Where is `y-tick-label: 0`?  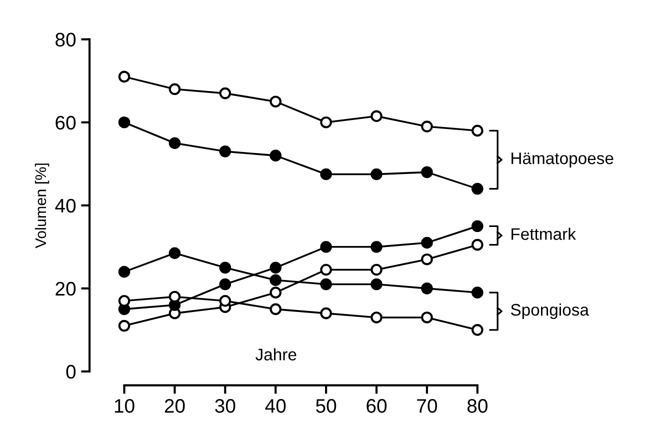 y-tick-label: 0 is located at coordinates (71, 371).